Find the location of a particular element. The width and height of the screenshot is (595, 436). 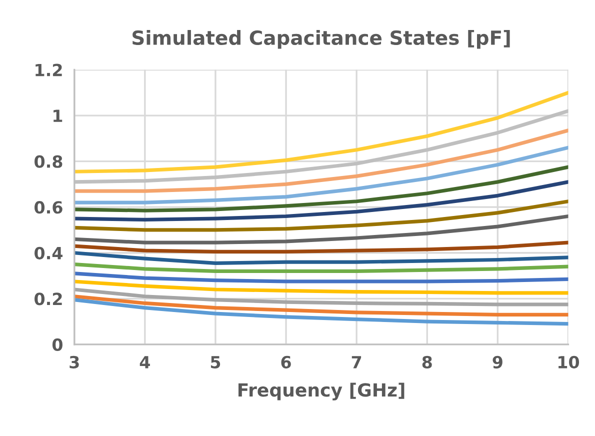

x-tick-label: 3 is located at coordinates (74, 362).